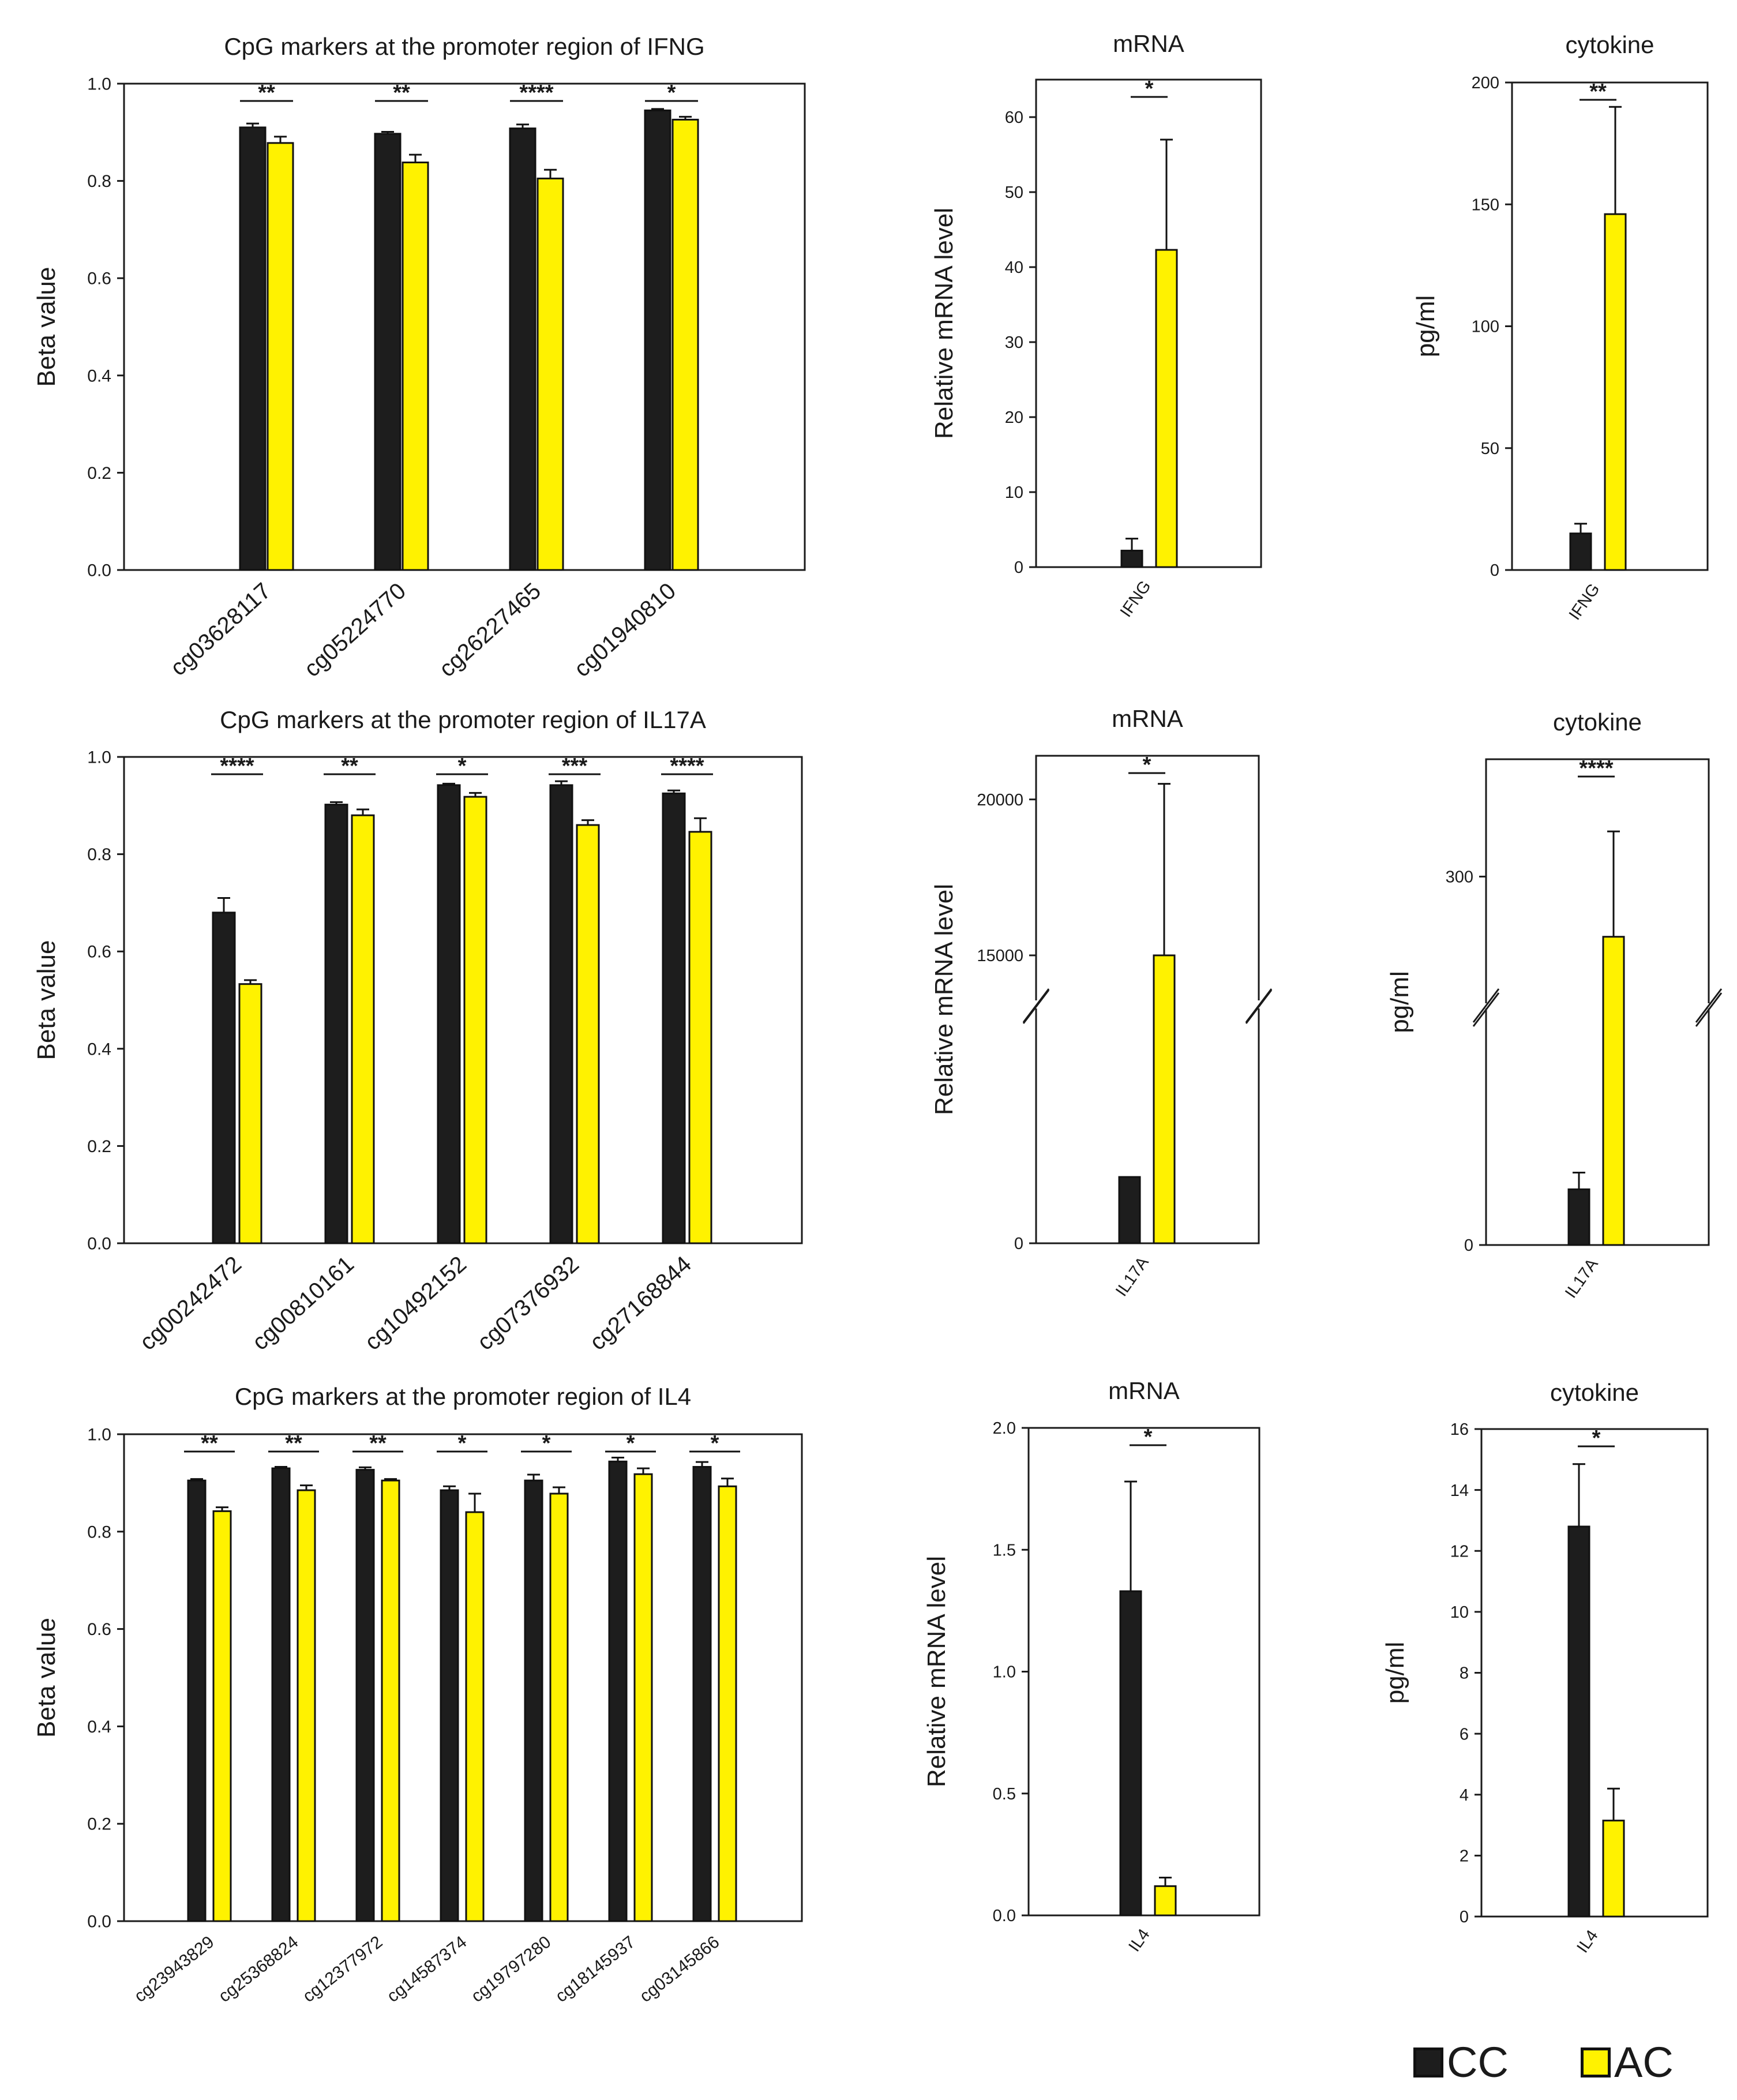 Image resolution: width=1737 pixels, height=2100 pixels. I want to click on chart-il17a_cytokine: cytokine pg/ml 0 300 **** IL17A, so click(1554, 1005).